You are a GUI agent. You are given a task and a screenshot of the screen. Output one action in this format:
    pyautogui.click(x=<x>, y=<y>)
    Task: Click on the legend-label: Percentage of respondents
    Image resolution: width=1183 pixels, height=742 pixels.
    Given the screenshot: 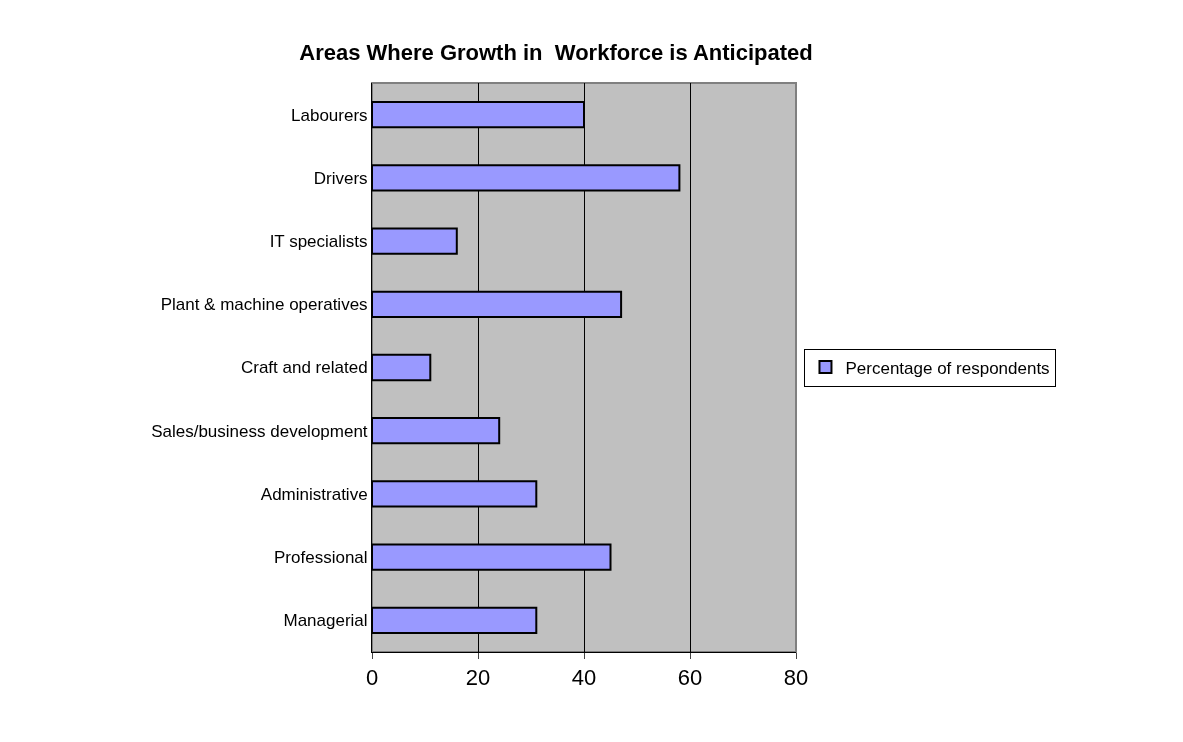 What is the action you would take?
    pyautogui.click(x=947, y=368)
    